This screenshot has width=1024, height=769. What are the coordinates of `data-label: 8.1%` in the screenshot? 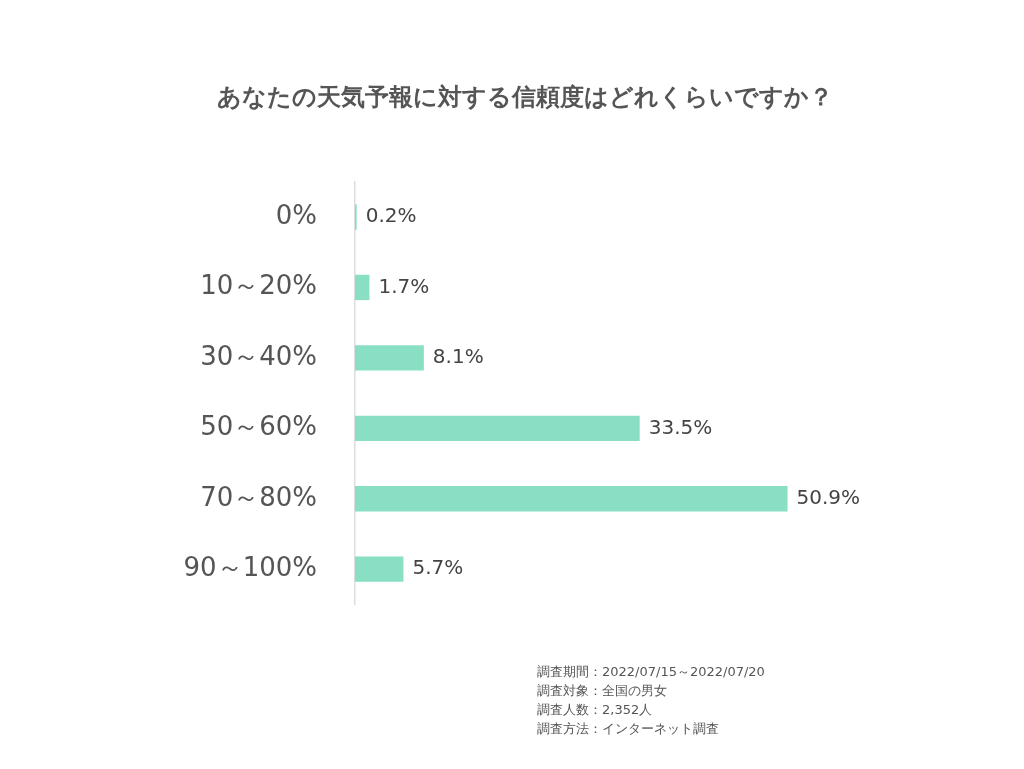 It's located at (458, 356).